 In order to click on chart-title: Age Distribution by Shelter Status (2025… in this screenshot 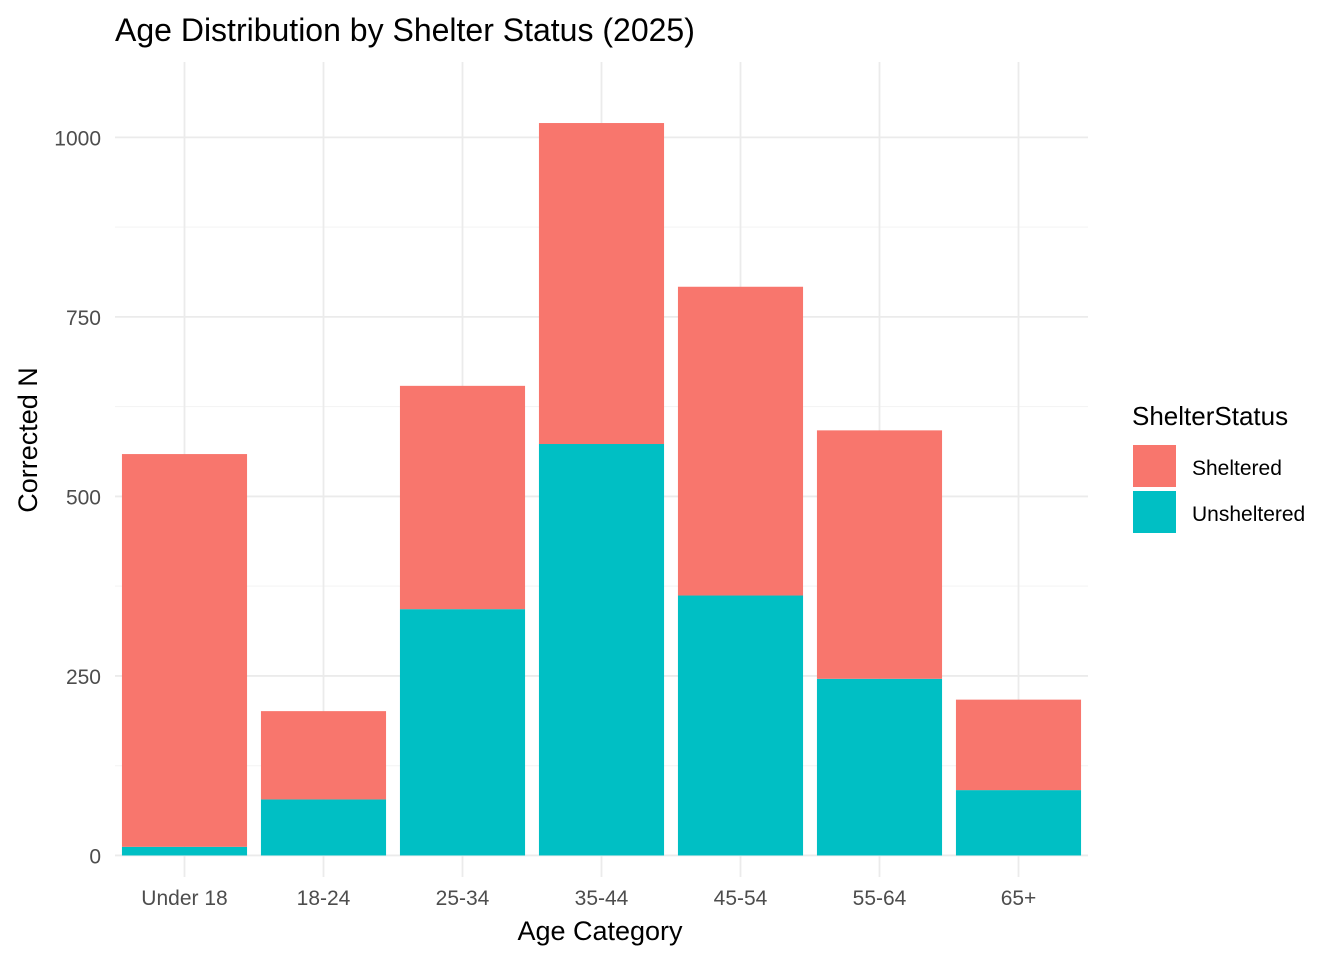, I will do `click(405, 30)`.